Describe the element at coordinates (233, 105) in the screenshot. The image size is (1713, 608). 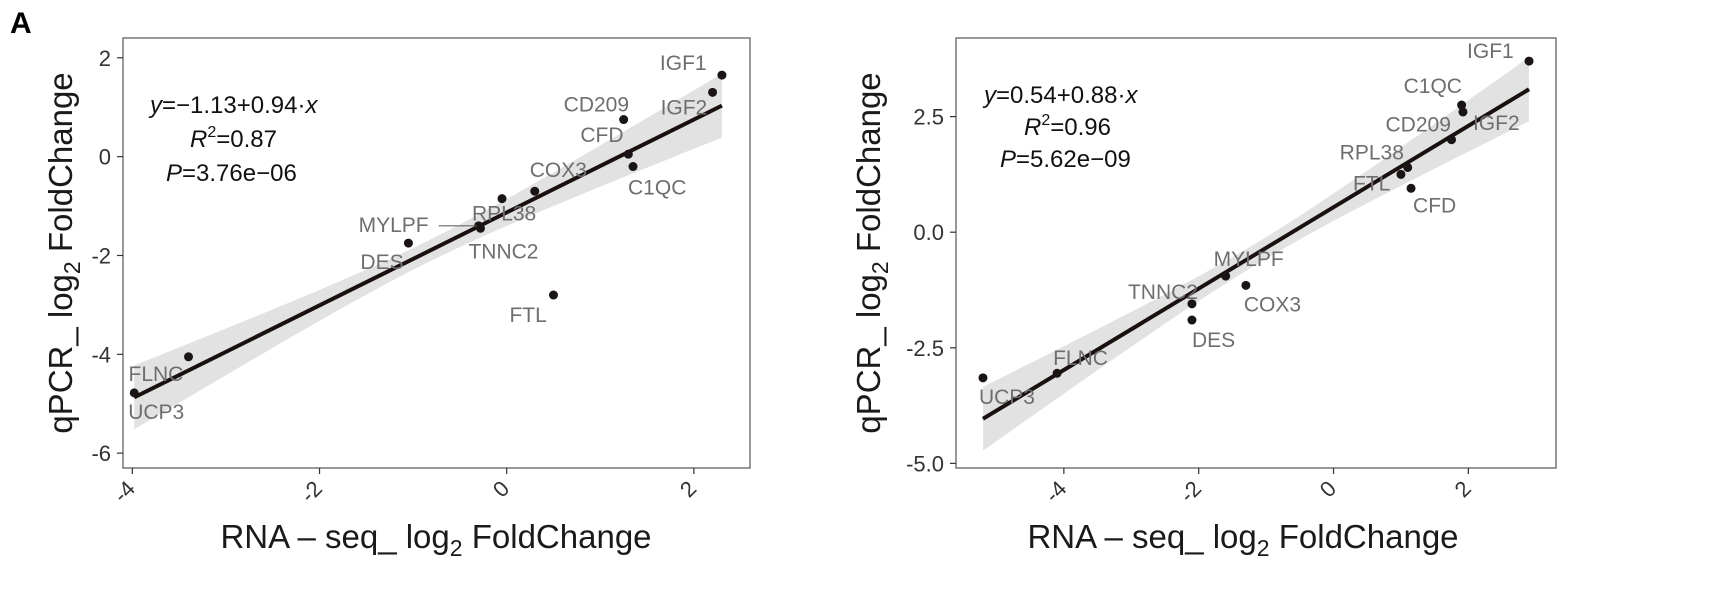
I see `regression-equation: y=−1.13+0.94·x` at that location.